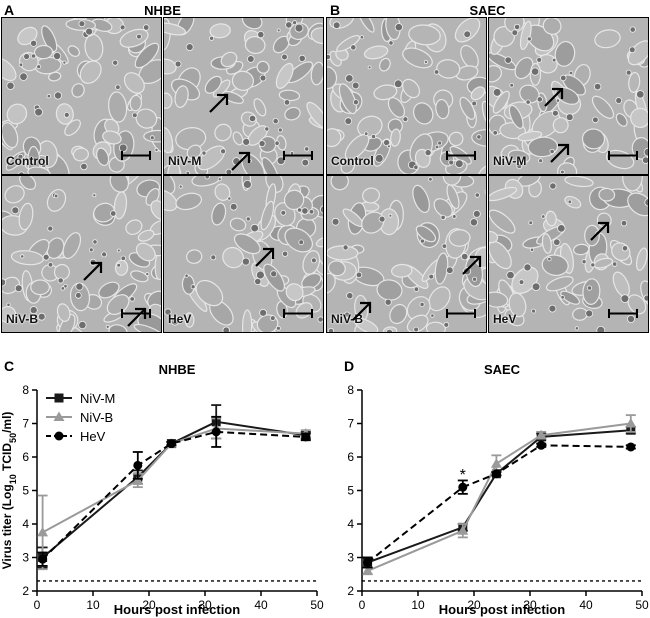 This screenshot has width=650, height=618. Describe the element at coordinates (406, 254) in the screenshot. I see `saec-micrograph-niv-b: NiV-B` at that location.